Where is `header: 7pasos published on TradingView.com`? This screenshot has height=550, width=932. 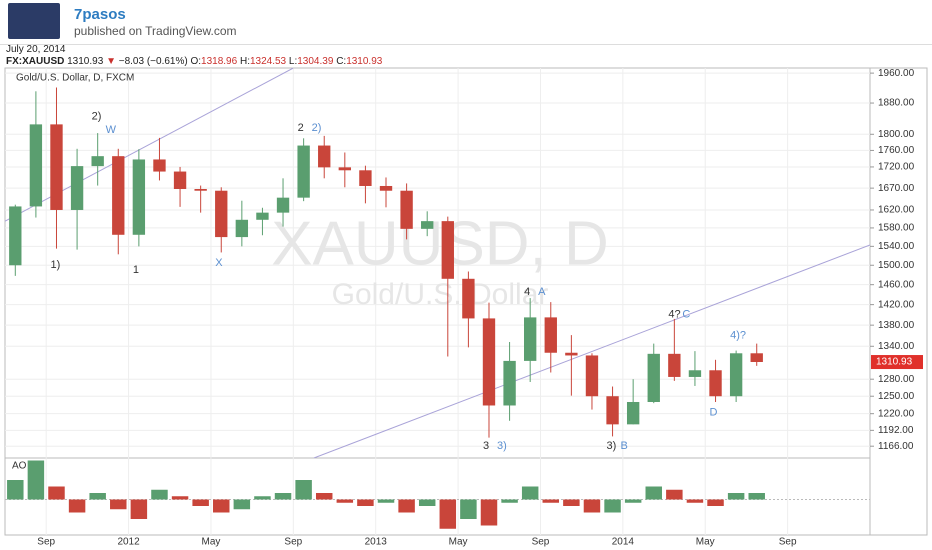 header: 7pasos published on TradingView.com is located at coordinates (466, 22).